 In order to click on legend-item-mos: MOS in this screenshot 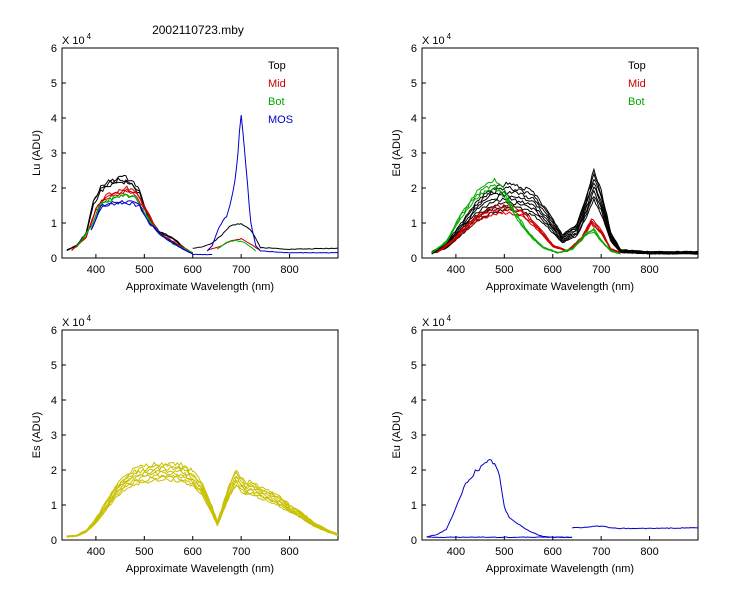, I will do `click(280, 120)`.